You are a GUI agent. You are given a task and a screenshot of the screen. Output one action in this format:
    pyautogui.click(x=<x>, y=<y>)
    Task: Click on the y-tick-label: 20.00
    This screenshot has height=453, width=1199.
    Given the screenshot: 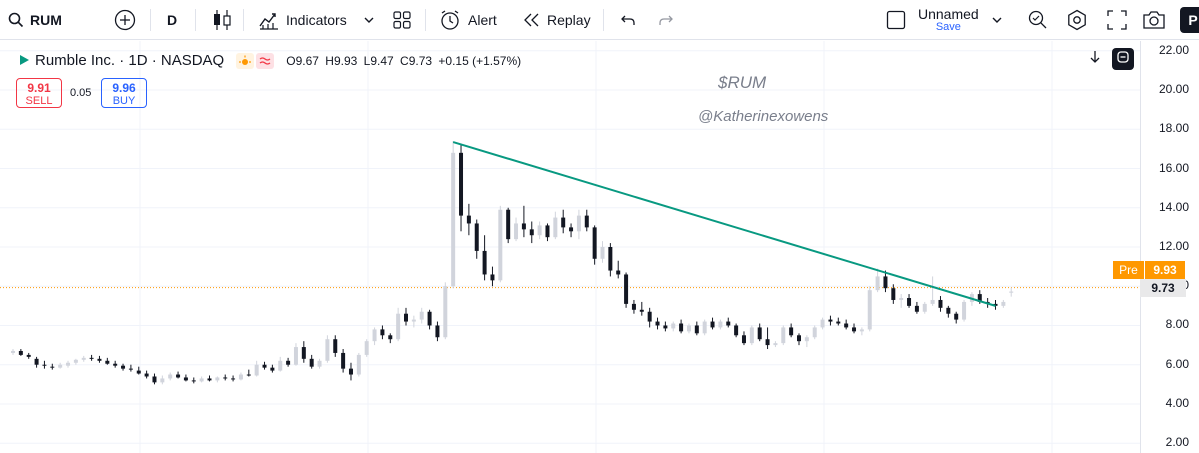 What is the action you would take?
    pyautogui.click(x=1173, y=89)
    